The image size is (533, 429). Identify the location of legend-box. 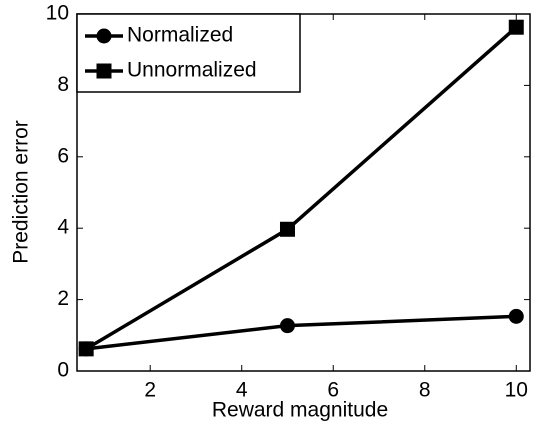
(188, 53).